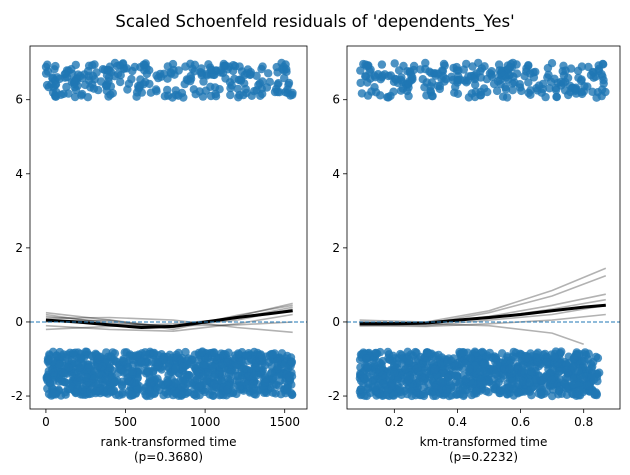 The height and width of the screenshot is (475, 630). What do you see at coordinates (169, 325) in the screenshot?
I see `bootstrap-line` at bounding box center [169, 325].